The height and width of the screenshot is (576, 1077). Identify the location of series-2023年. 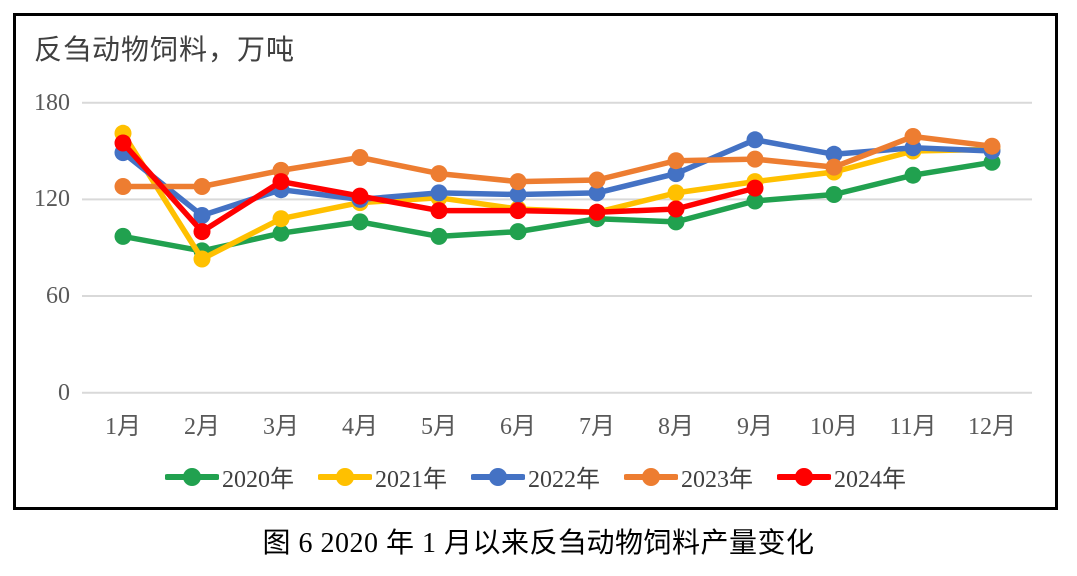
(557, 161).